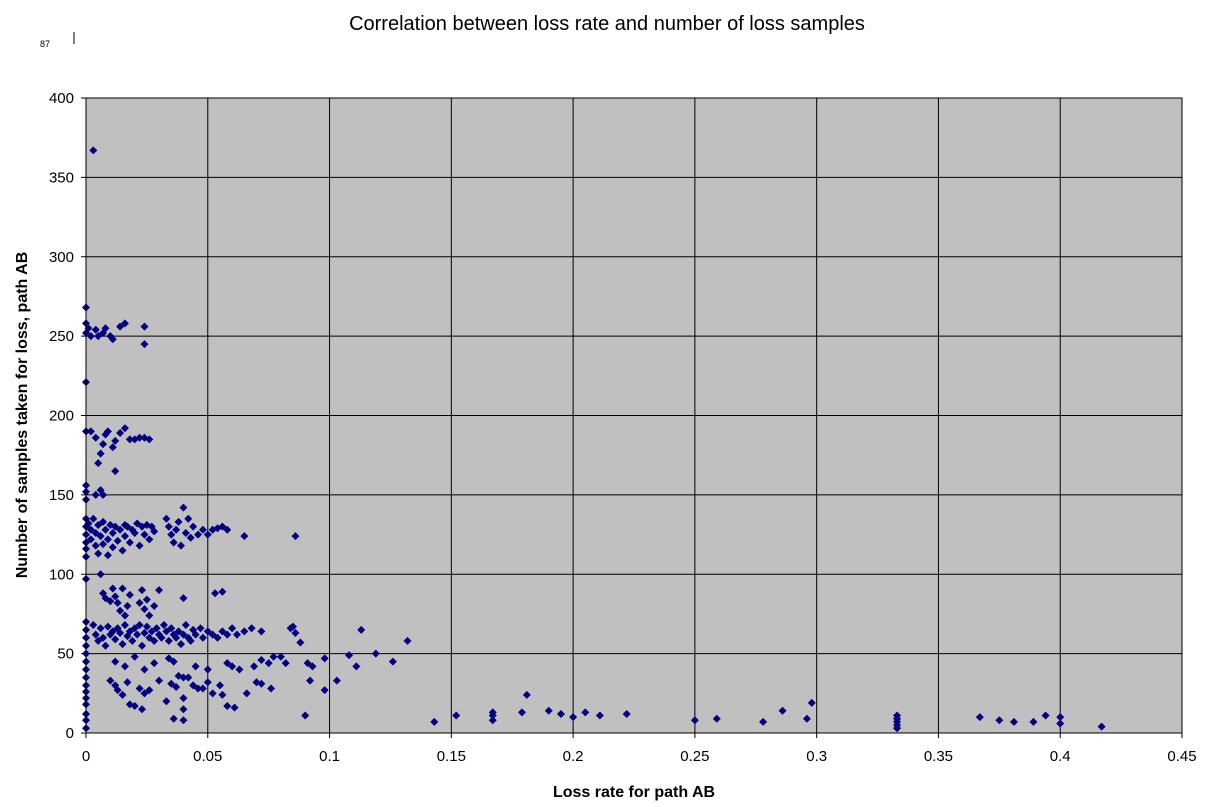 The height and width of the screenshot is (807, 1209). I want to click on y-tick-label: 300, so click(61, 257).